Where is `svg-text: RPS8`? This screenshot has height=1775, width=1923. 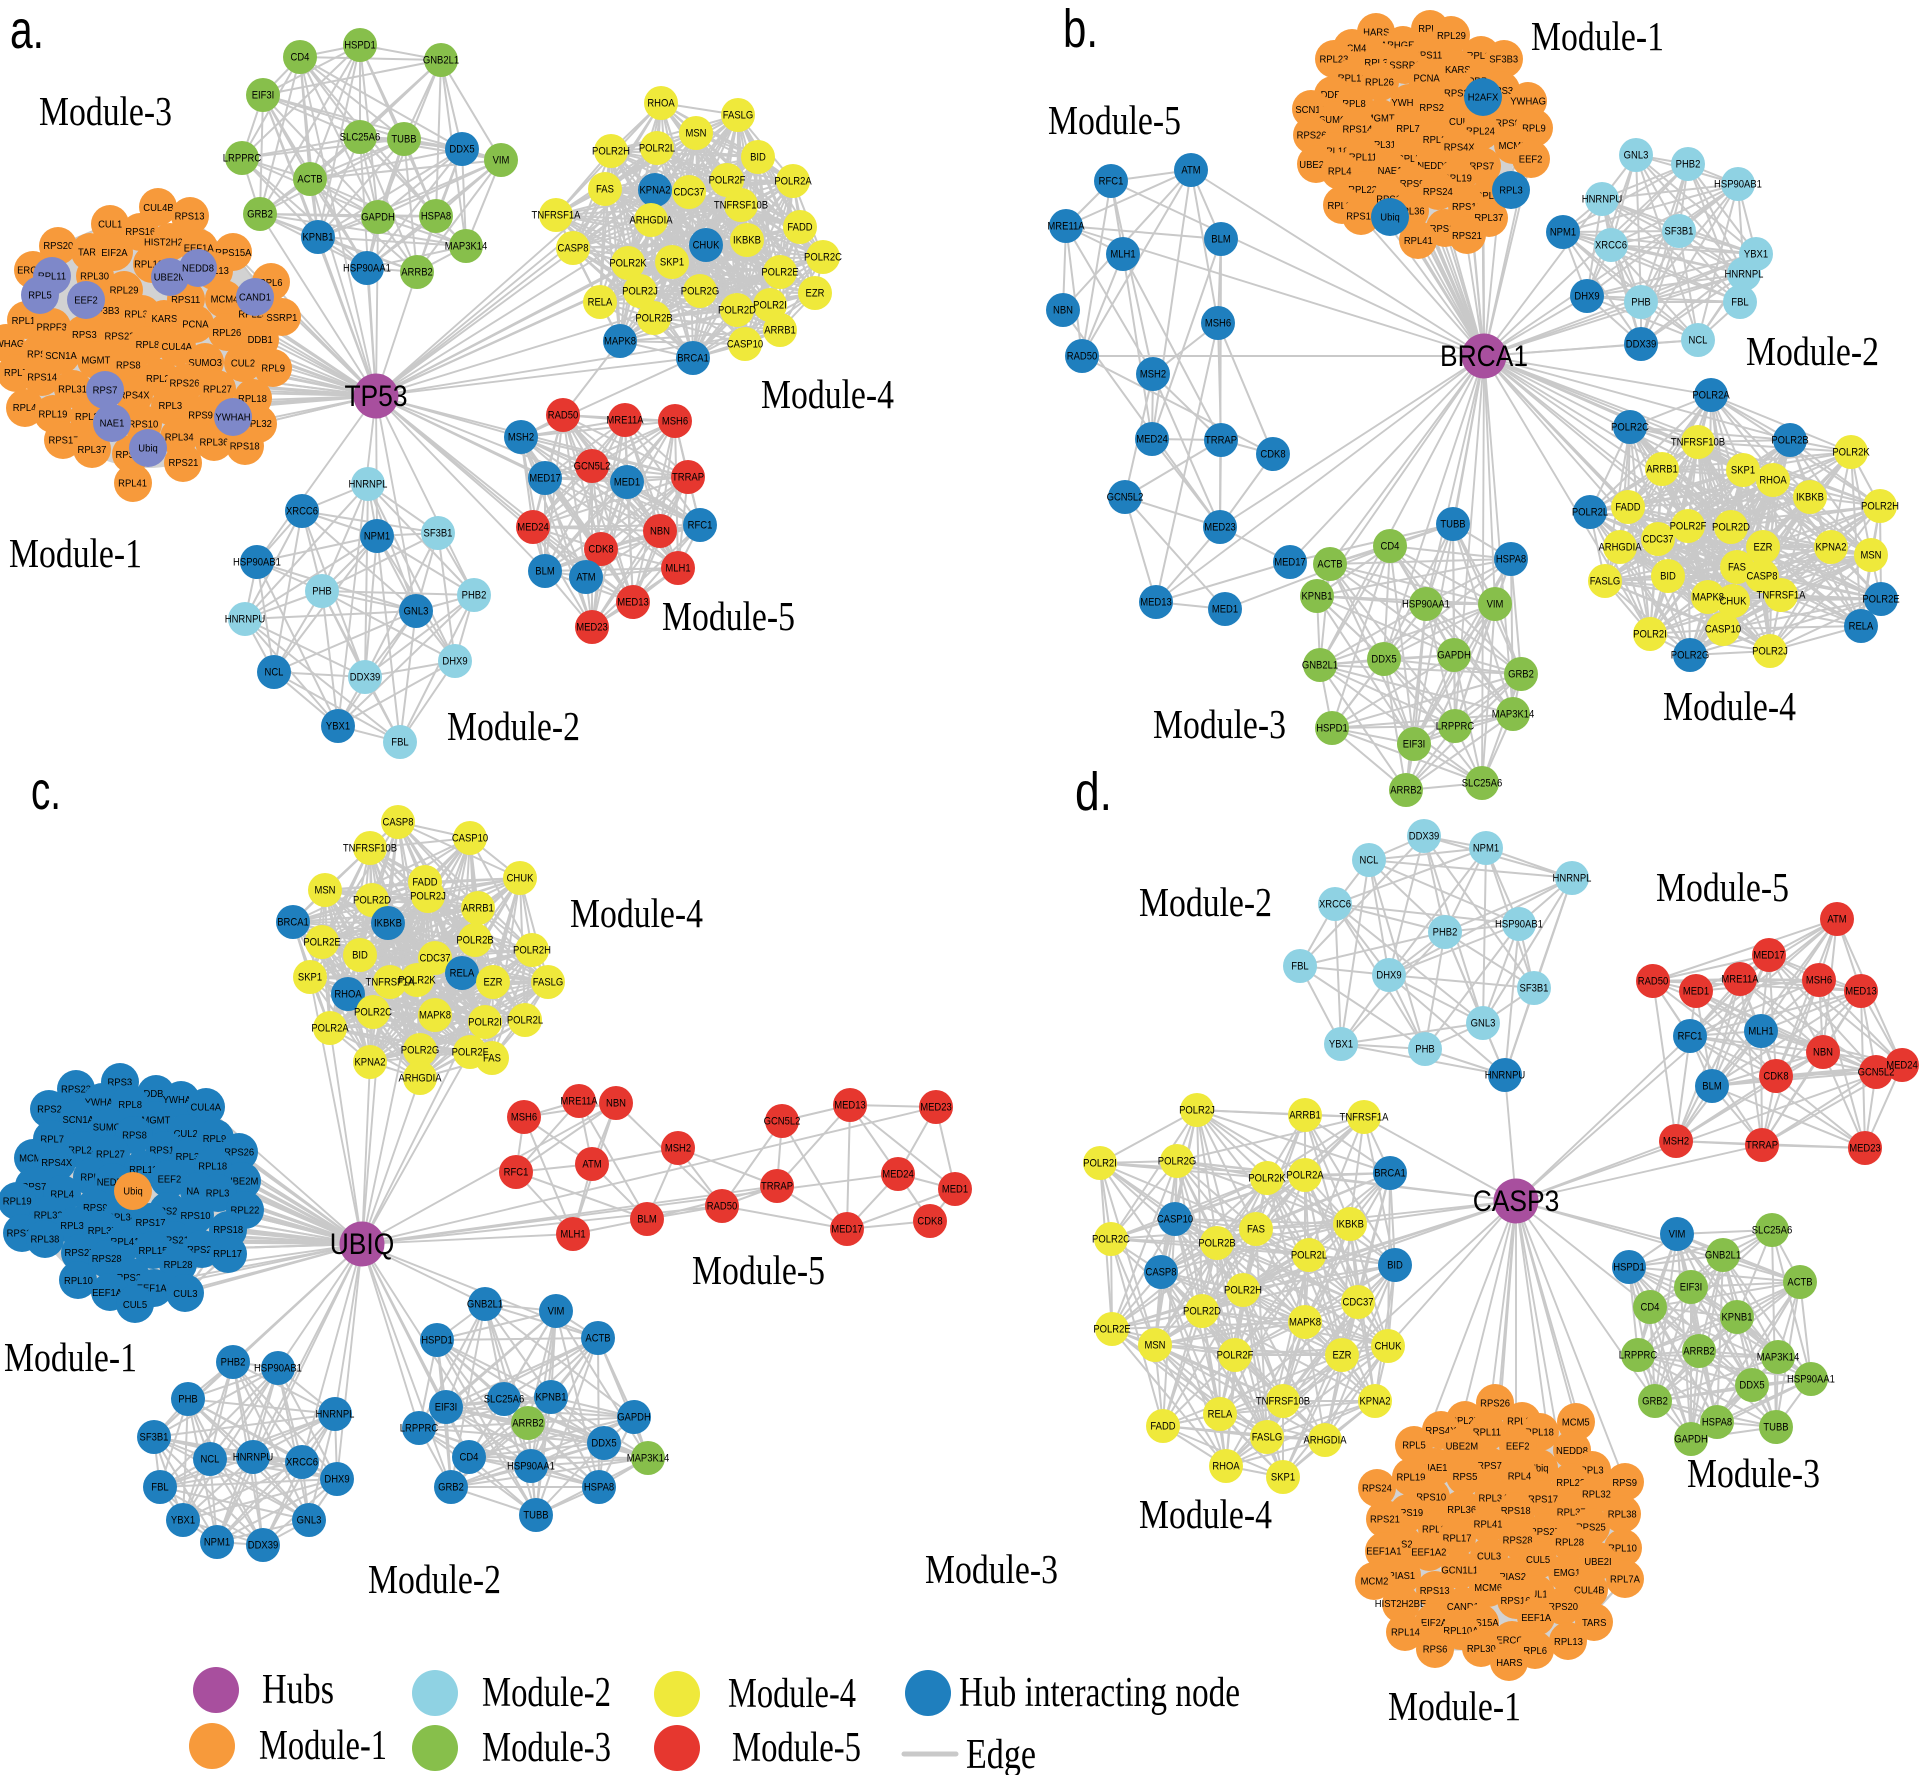
svg-text: RPS8 is located at coordinates (134, 1136).